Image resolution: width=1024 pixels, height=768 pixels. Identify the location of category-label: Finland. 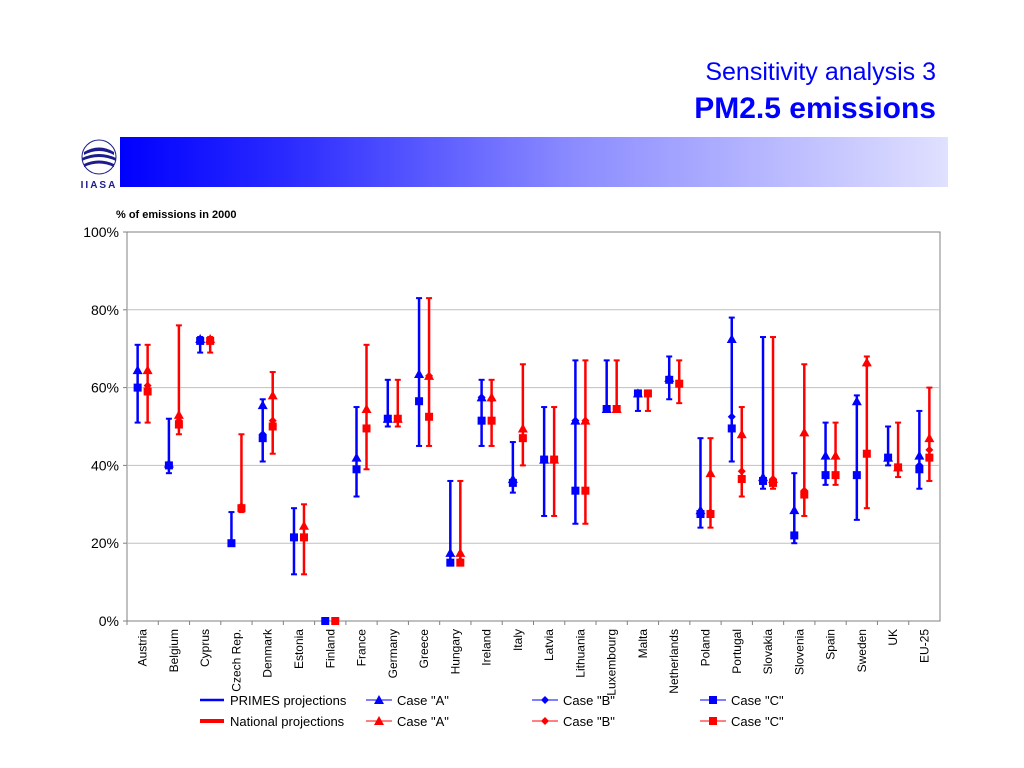
(330, 648).